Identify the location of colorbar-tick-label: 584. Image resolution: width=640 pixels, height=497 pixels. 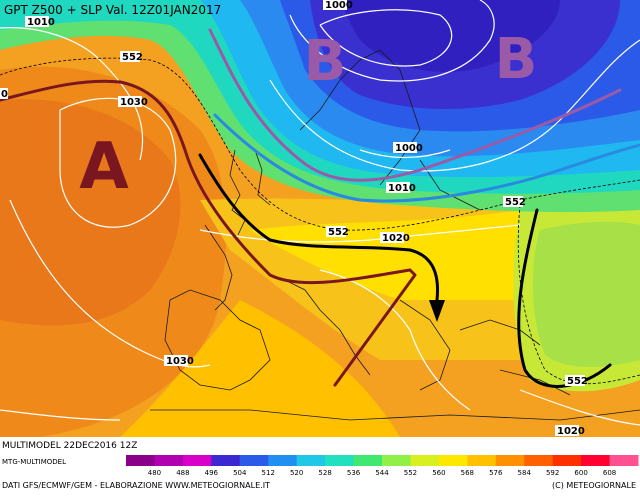
(525, 473).